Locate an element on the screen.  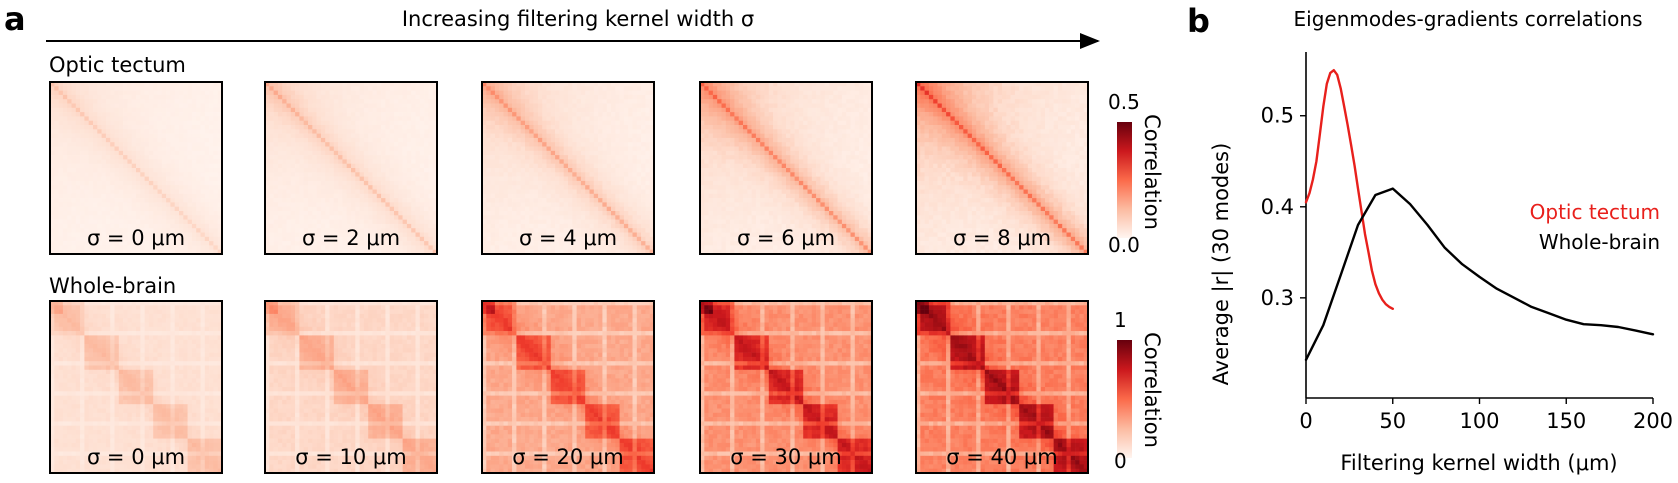
x-tick-label: 0 is located at coordinates (1305, 421).